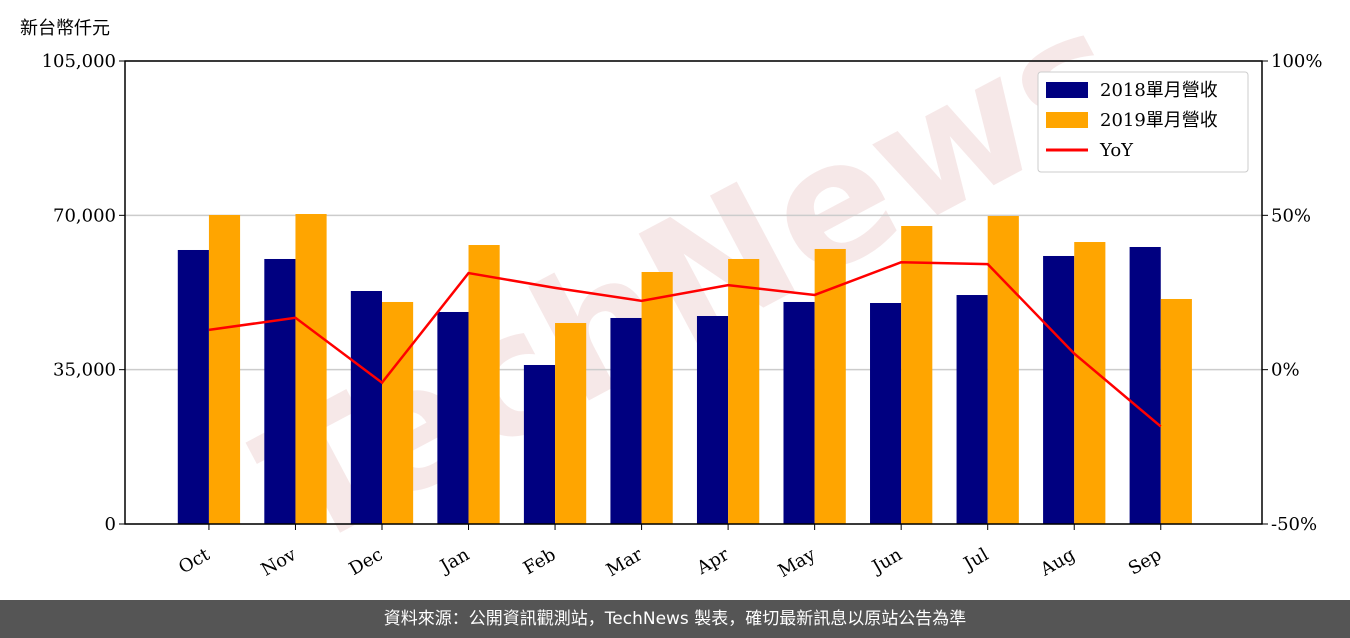  I want to click on legend-label: YoY, so click(1116, 150).